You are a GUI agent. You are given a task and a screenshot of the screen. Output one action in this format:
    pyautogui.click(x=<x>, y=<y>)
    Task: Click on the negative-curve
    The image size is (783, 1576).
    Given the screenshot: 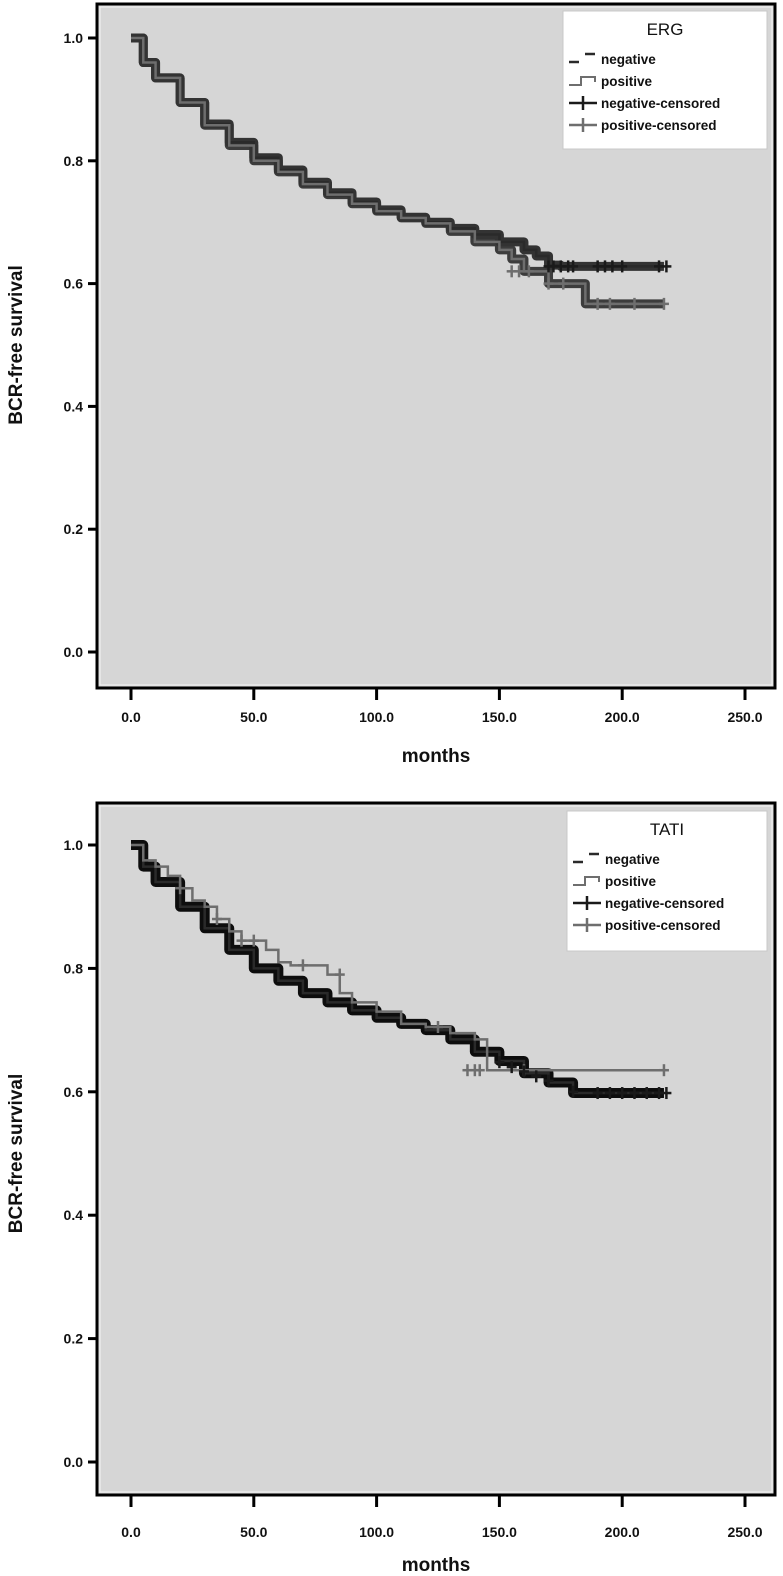 What is the action you would take?
    pyautogui.click(x=397, y=969)
    